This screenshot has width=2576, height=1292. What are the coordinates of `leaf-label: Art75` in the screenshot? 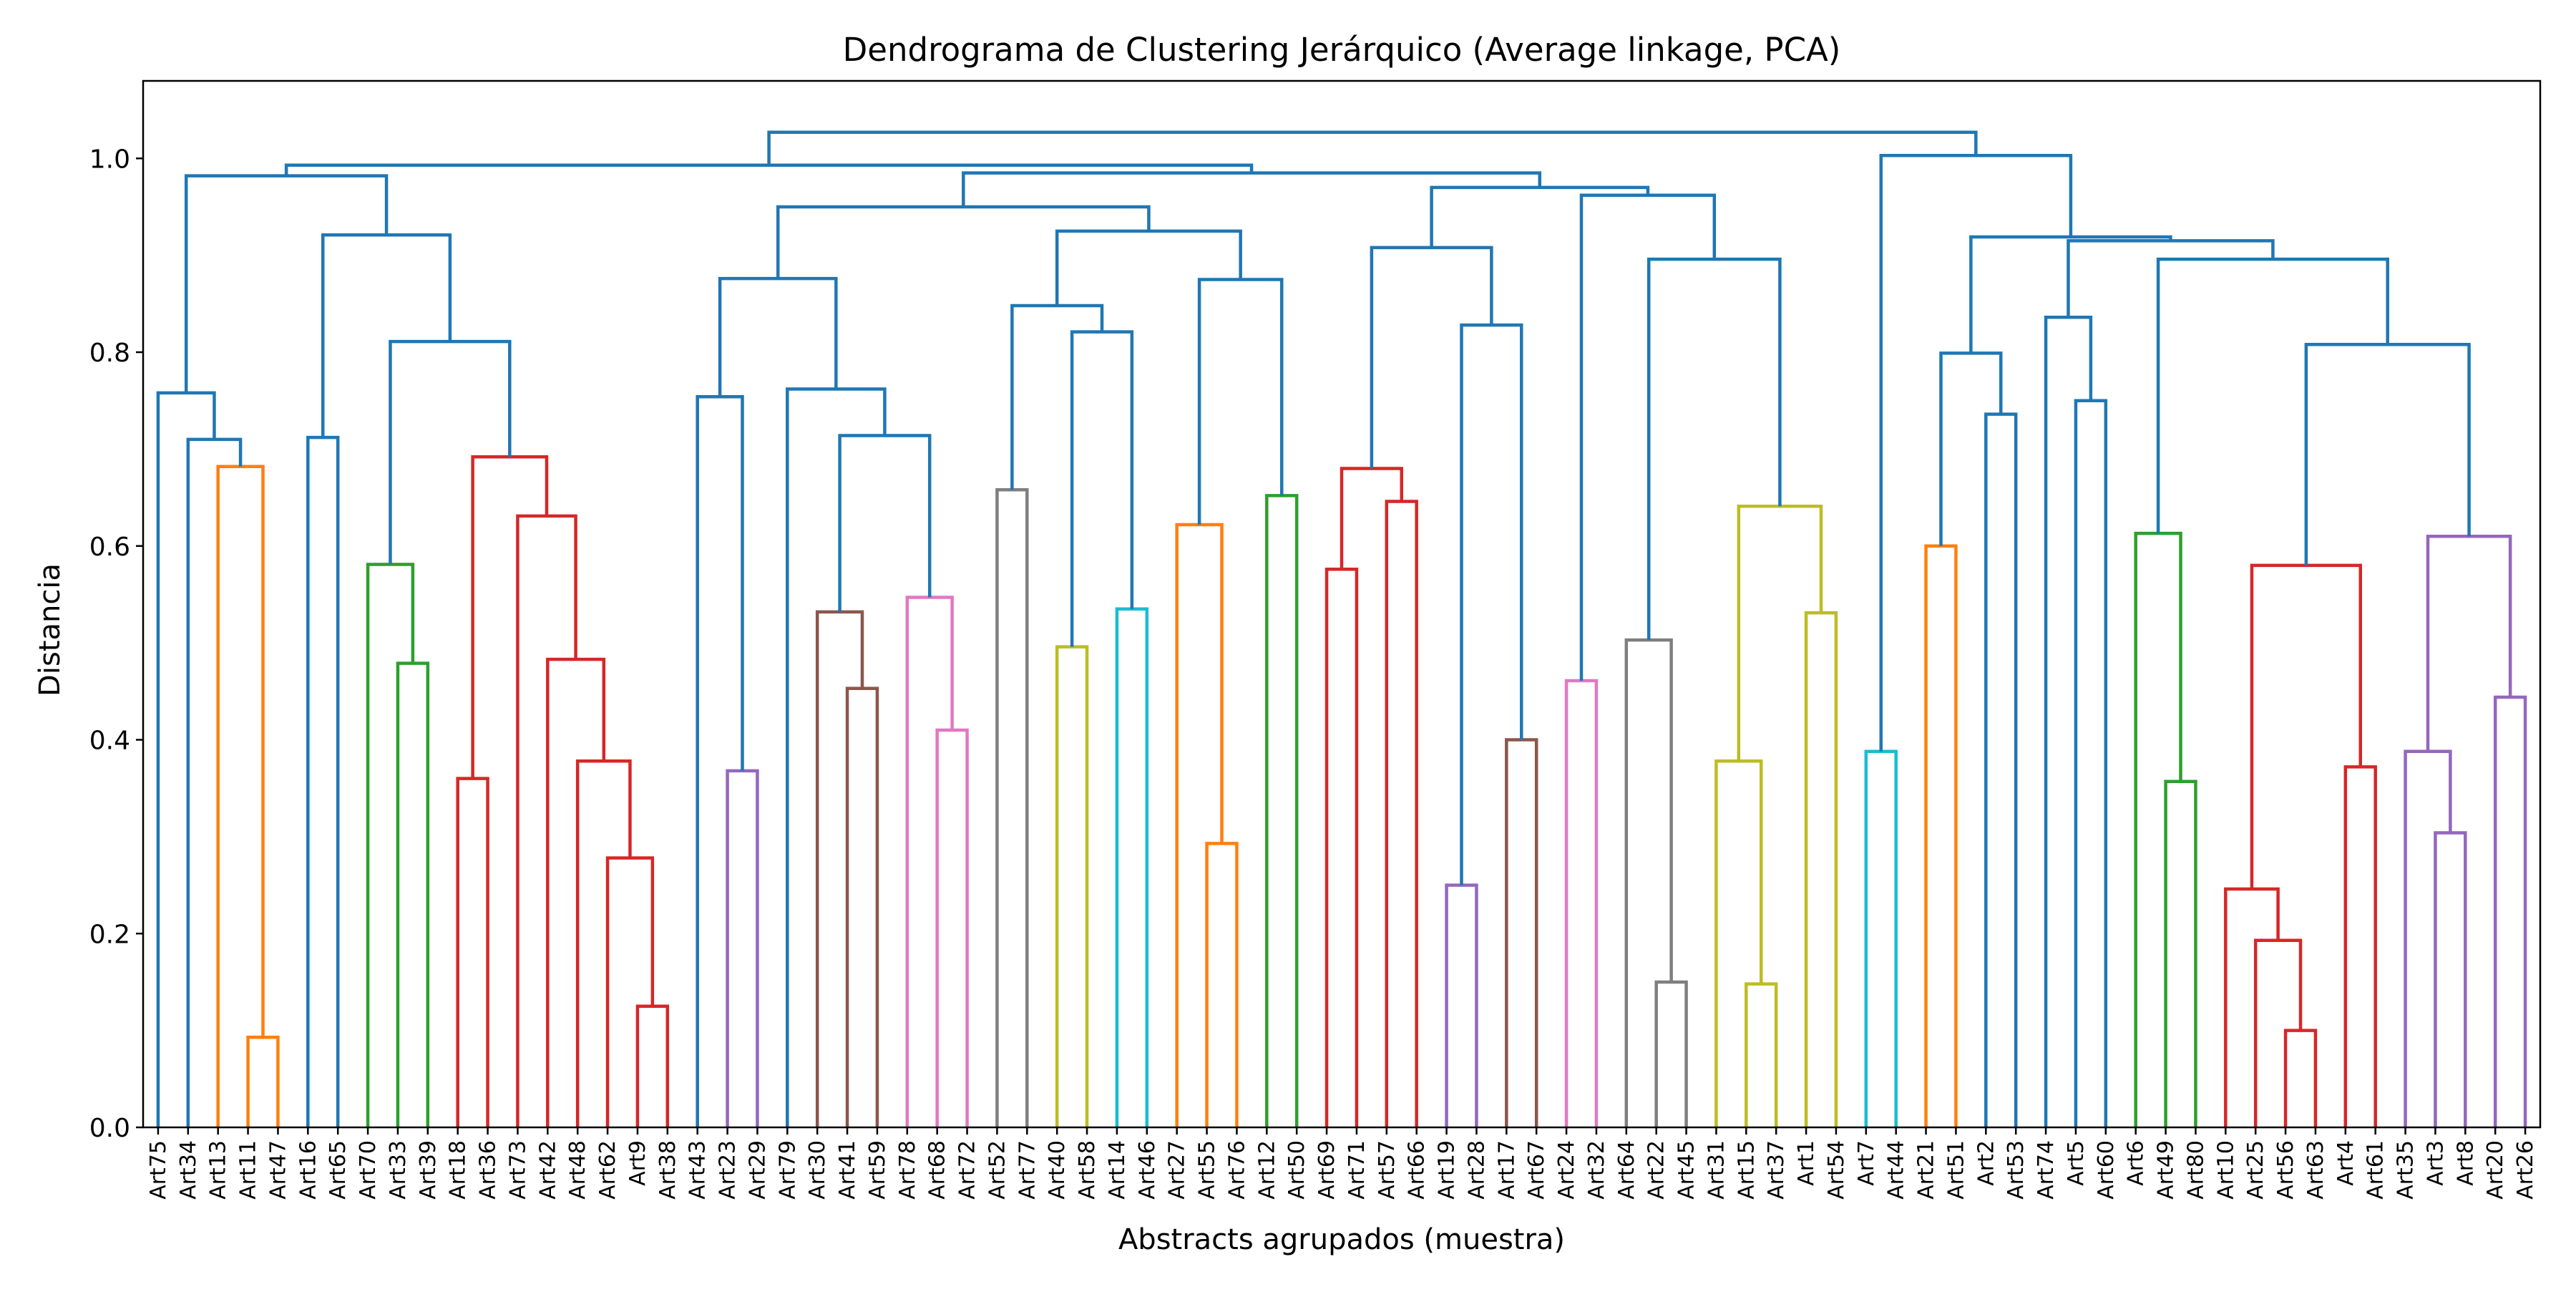 It's located at (158, 1170).